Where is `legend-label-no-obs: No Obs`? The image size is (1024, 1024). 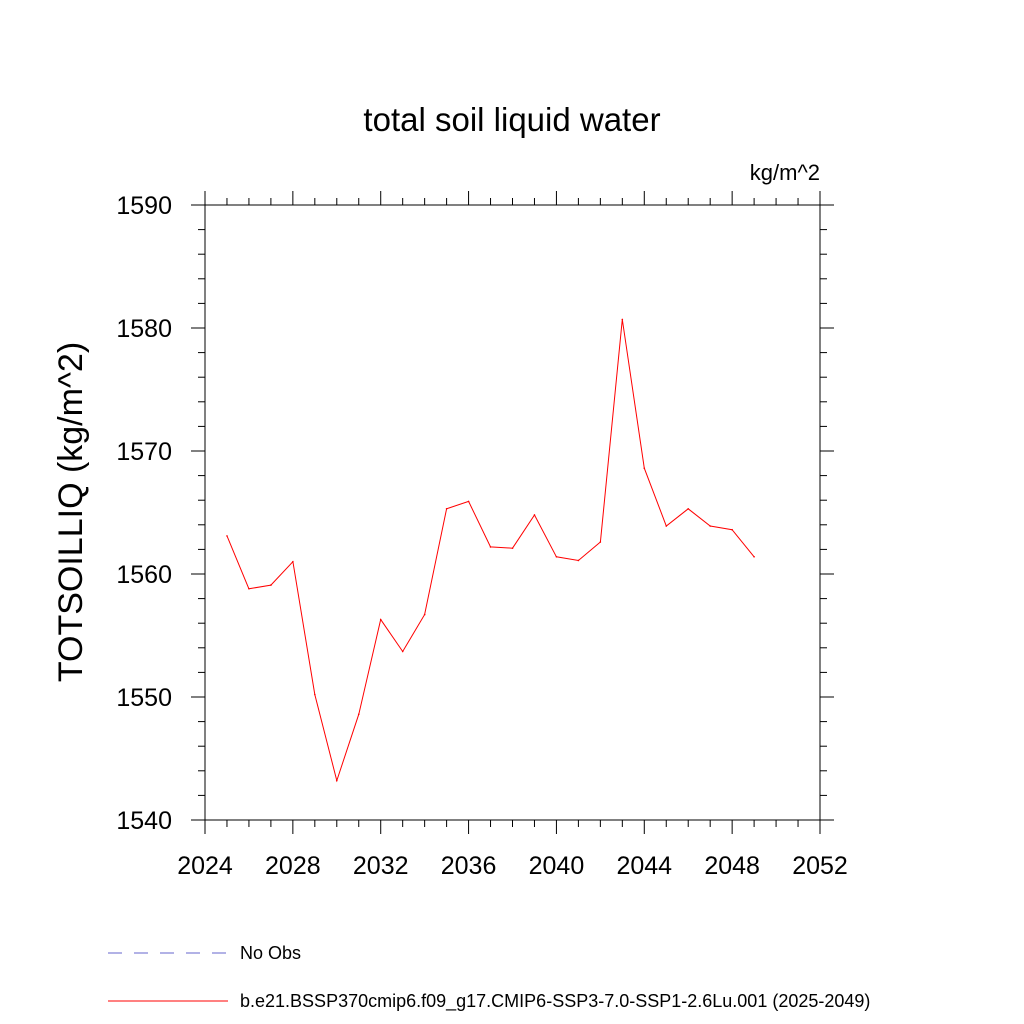
legend-label-no-obs: No Obs is located at coordinates (270, 953).